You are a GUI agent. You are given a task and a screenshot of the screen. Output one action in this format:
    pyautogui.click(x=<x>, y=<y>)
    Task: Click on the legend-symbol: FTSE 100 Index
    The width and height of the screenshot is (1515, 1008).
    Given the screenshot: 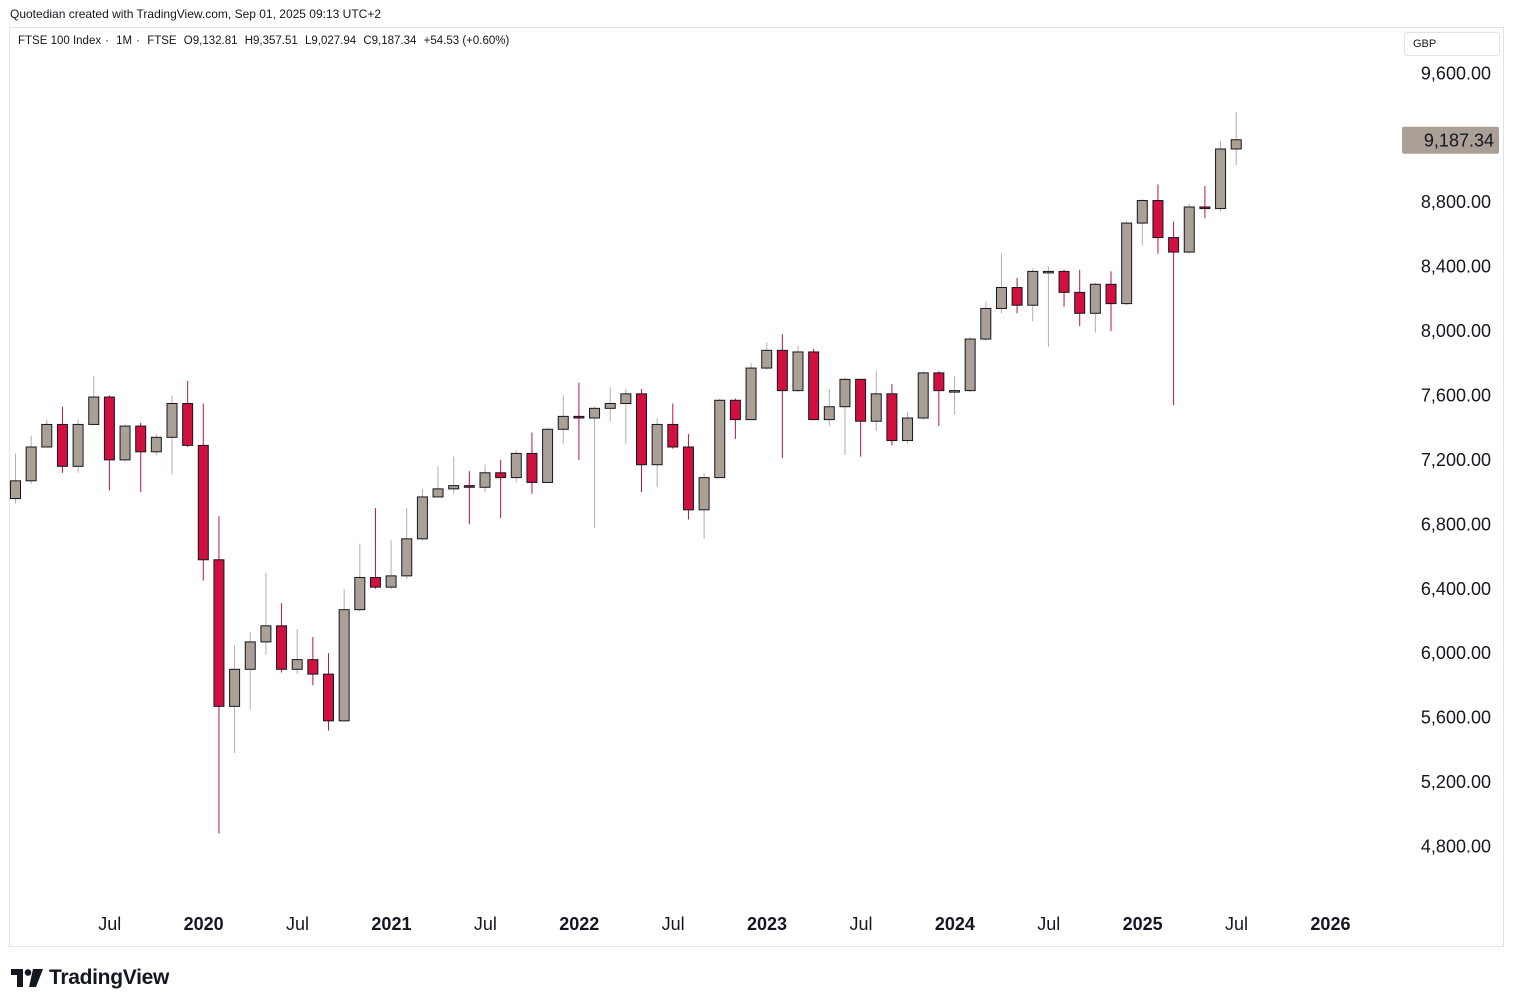 What is the action you would take?
    pyautogui.click(x=60, y=41)
    